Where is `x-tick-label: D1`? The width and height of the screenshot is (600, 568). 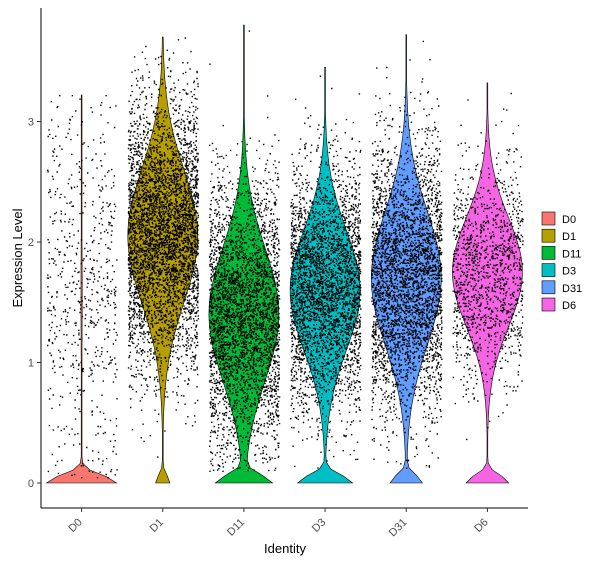
x-tick-label: D1 is located at coordinates (157, 525).